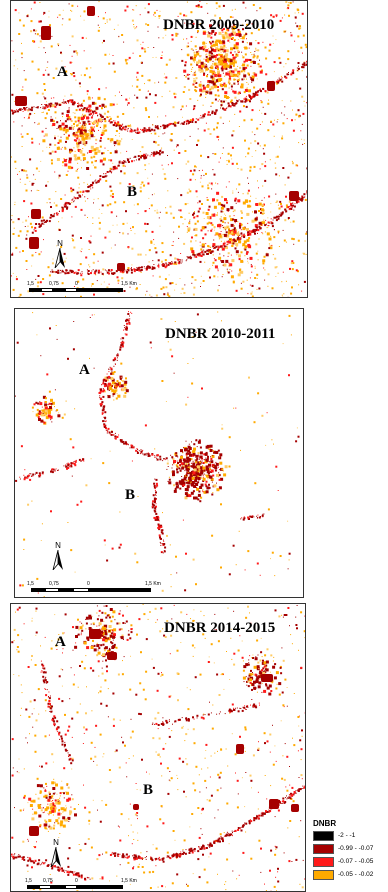  I want to click on legend-item: -0.05 - -0.02, so click(350, 875).